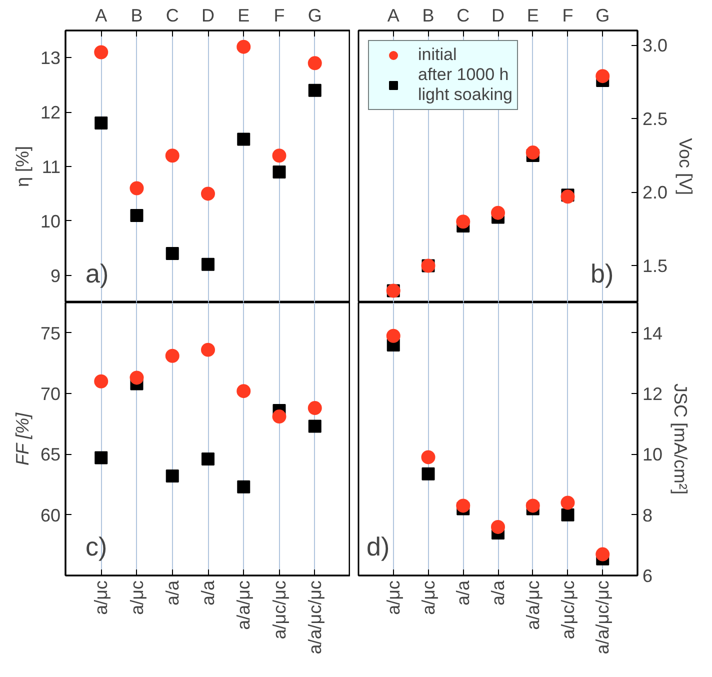 The image size is (712, 677). What do you see at coordinates (51, 167) in the screenshot?
I see `y-tick-label: 11` at bounding box center [51, 167].